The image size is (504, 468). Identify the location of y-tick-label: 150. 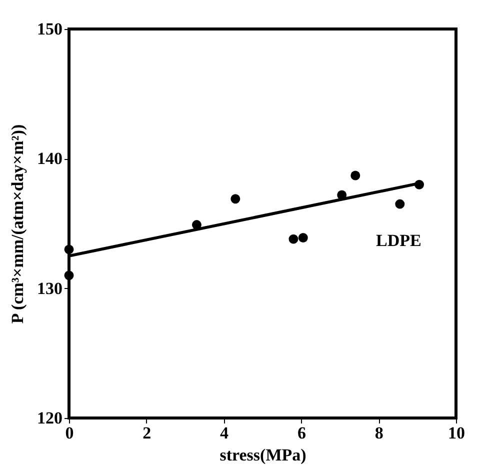
(49, 29).